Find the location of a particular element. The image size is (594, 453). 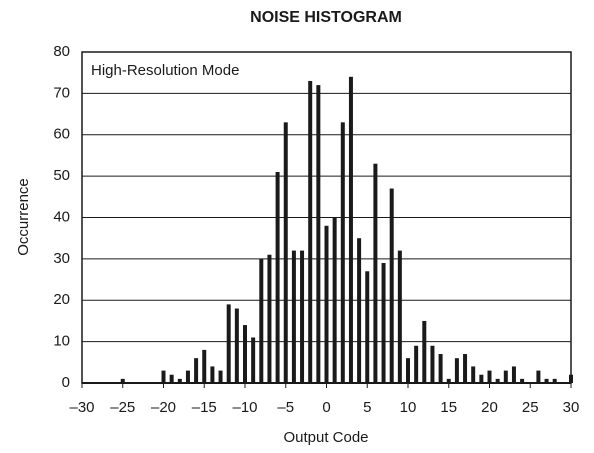

y-tick-label: 10 is located at coordinates (61, 341).